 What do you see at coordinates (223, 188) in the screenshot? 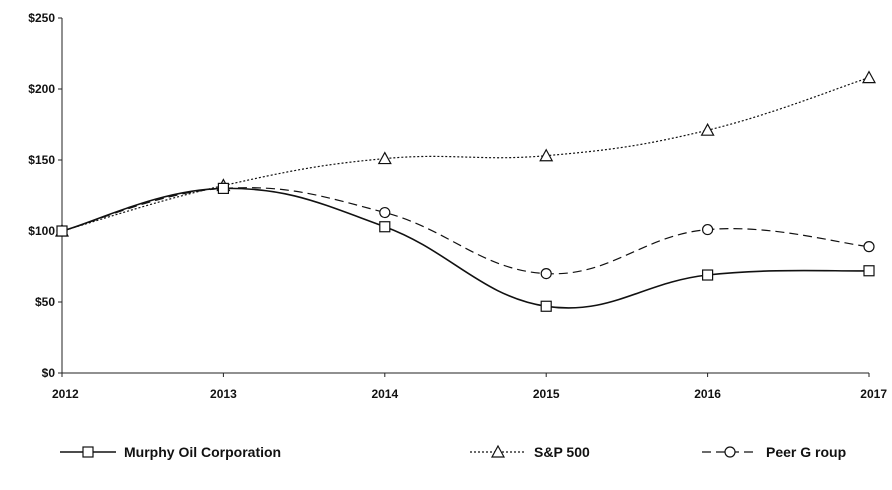
I see `square-marker-murphy-oil-corporation-2013` at bounding box center [223, 188].